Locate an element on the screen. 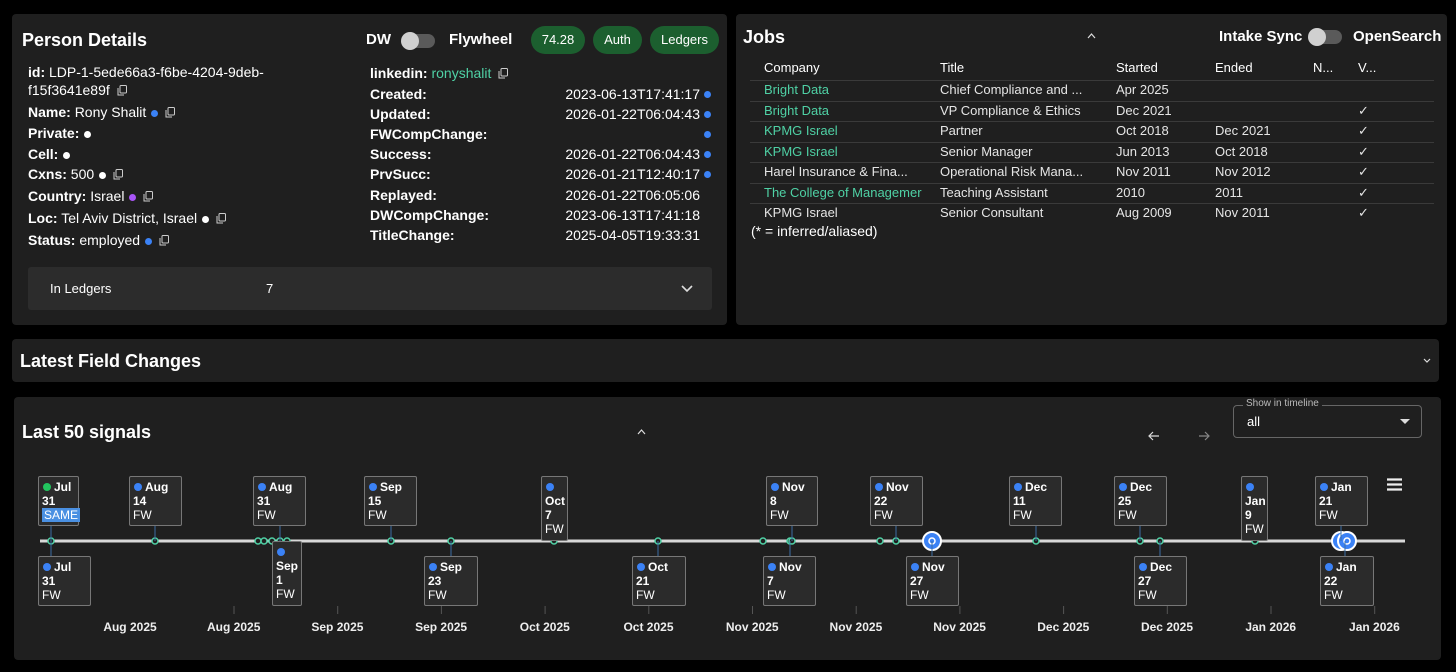 The width and height of the screenshot is (1456, 672). table-cell: Senior Consultant is located at coordinates (992, 212).